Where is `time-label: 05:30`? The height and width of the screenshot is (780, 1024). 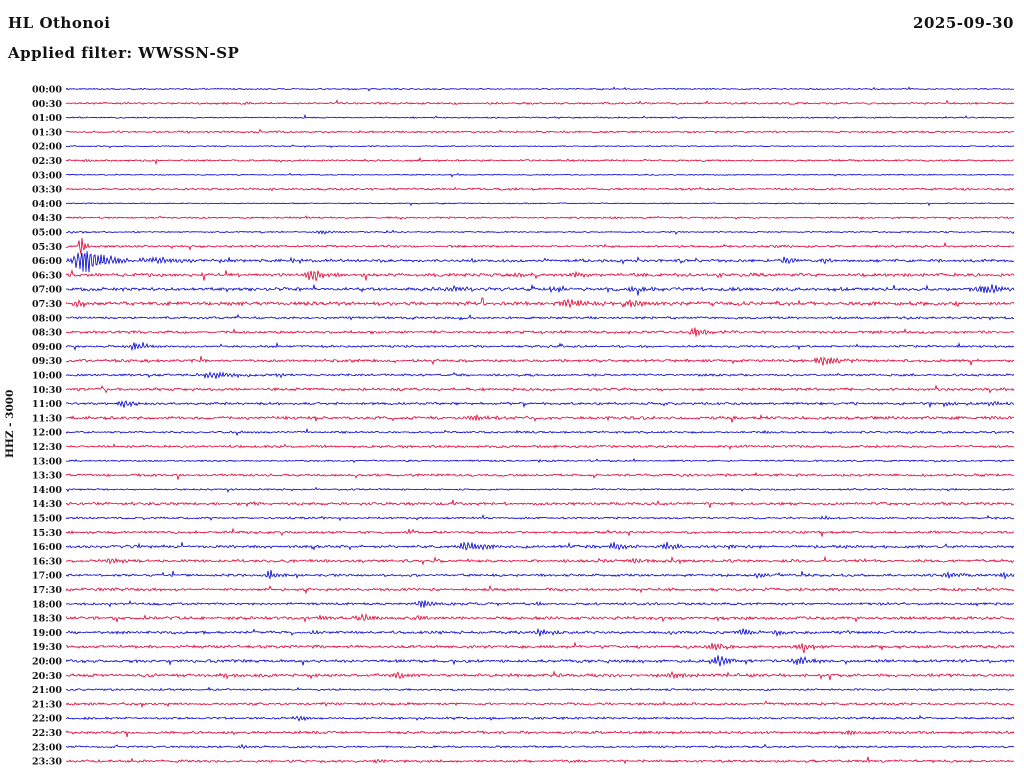 time-label: 05:30 is located at coordinates (47, 247).